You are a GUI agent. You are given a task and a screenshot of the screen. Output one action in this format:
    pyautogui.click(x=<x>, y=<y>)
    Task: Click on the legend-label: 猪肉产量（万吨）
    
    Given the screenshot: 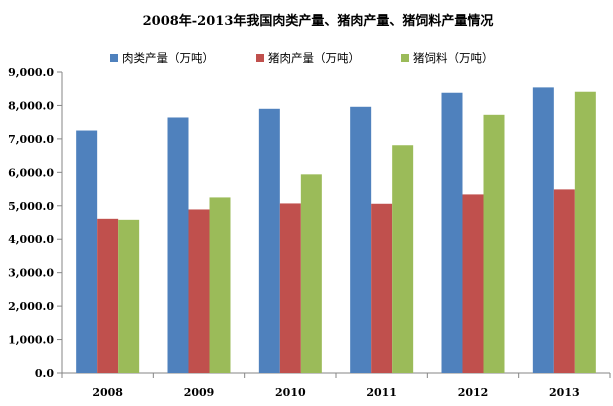 What is the action you would take?
    pyautogui.click(x=314, y=58)
    